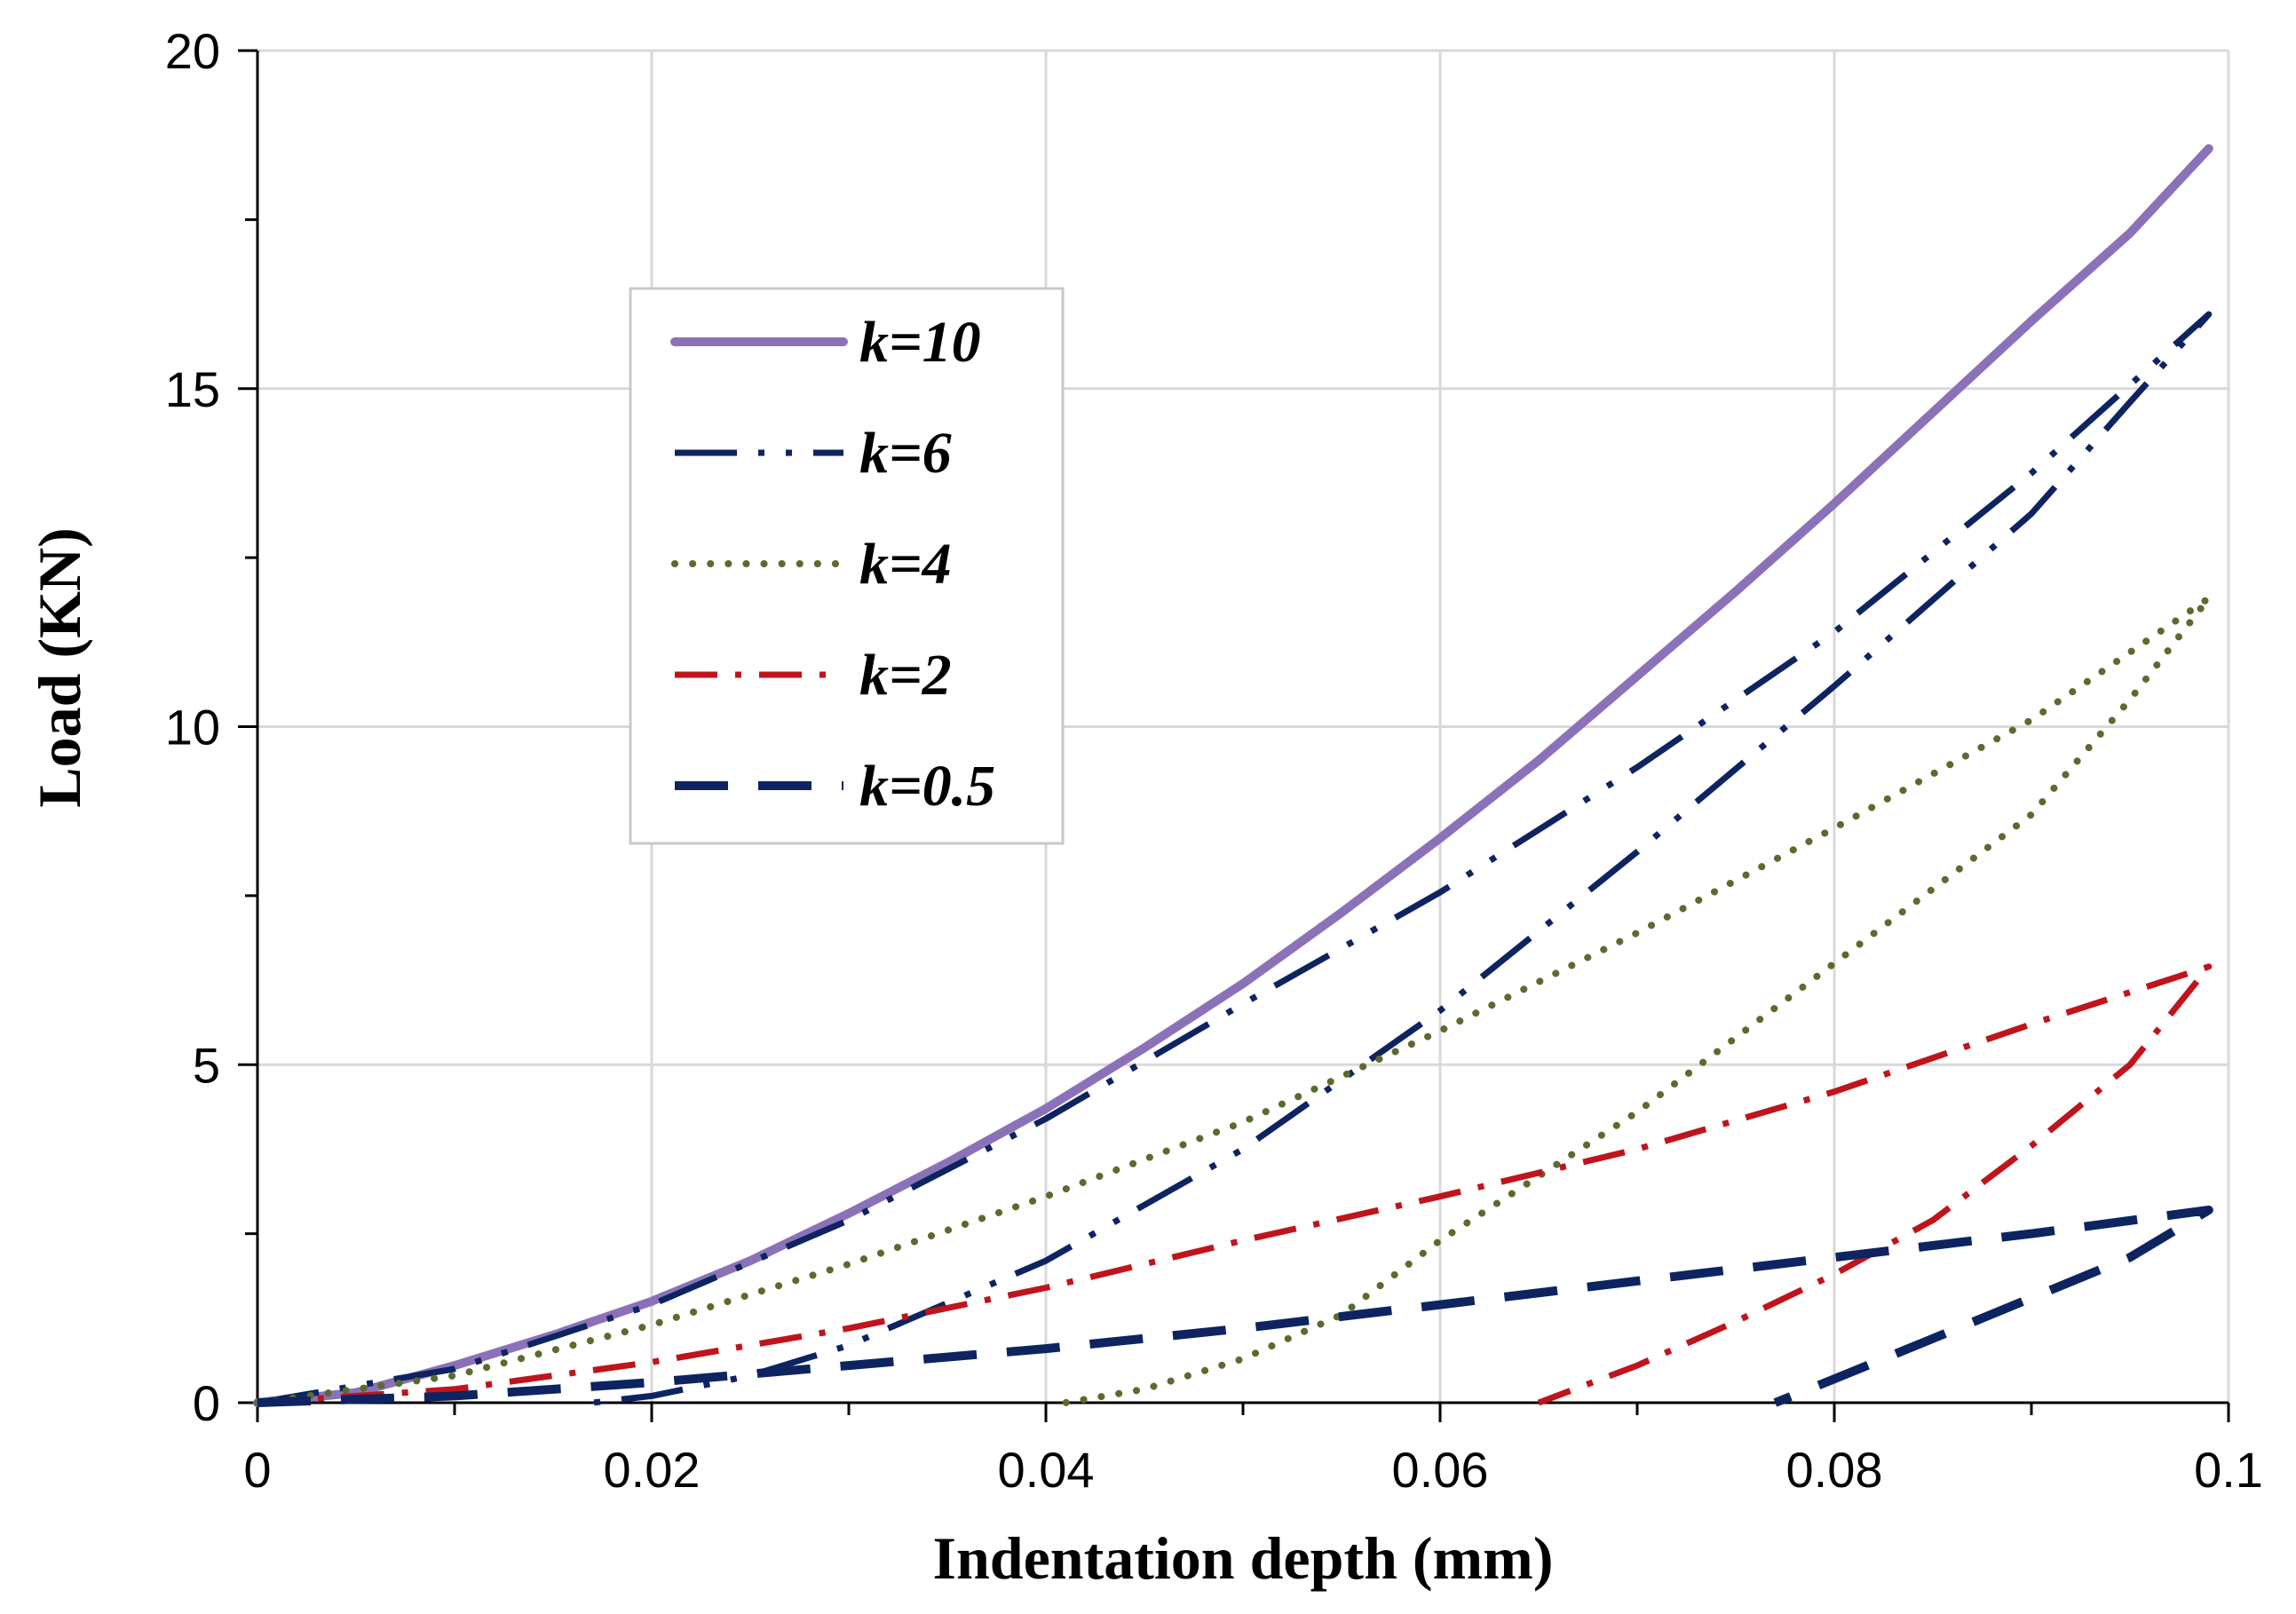 Image resolution: width=2296 pixels, height=1614 pixels. I want to click on legend-label-k-2: k=2, so click(905, 675).